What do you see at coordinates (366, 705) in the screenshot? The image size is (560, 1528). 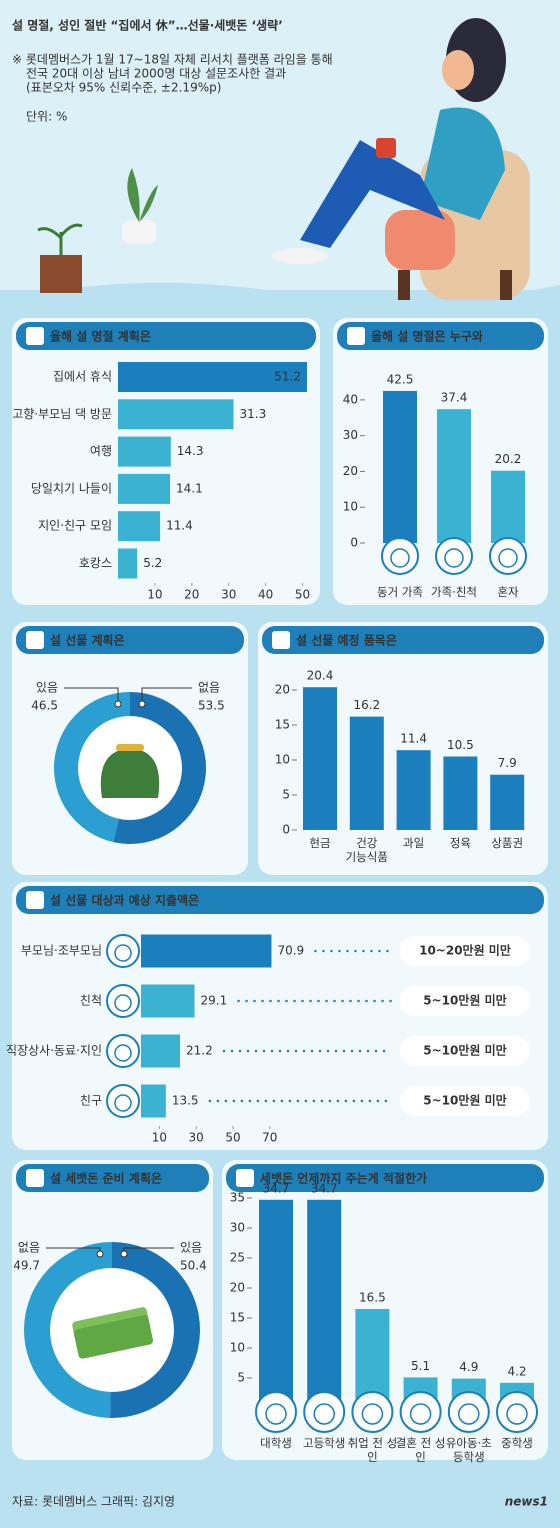 I see `value-label: 16.2` at bounding box center [366, 705].